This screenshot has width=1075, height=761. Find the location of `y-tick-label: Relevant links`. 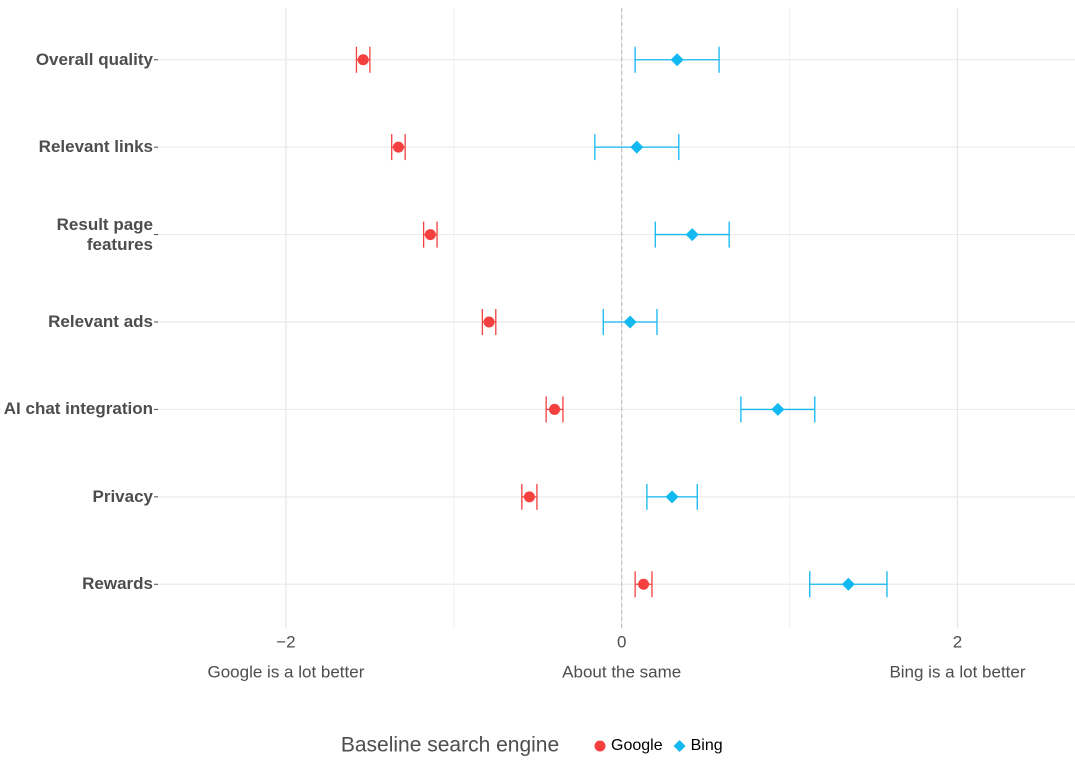

y-tick-label: Relevant links is located at coordinates (95, 147).